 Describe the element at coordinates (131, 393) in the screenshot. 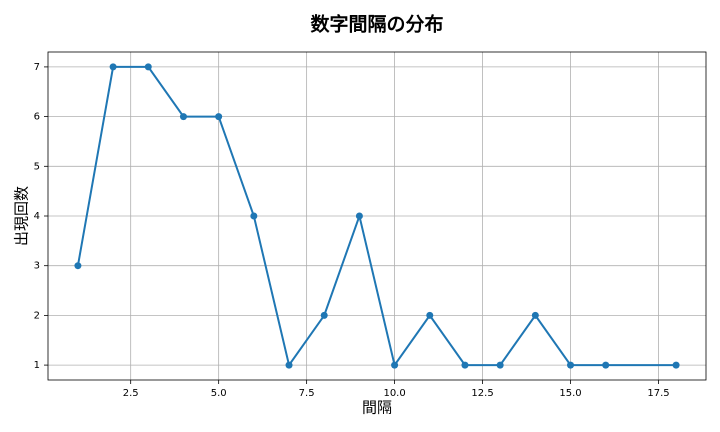

I see `x-tick-label: 2.5` at that location.